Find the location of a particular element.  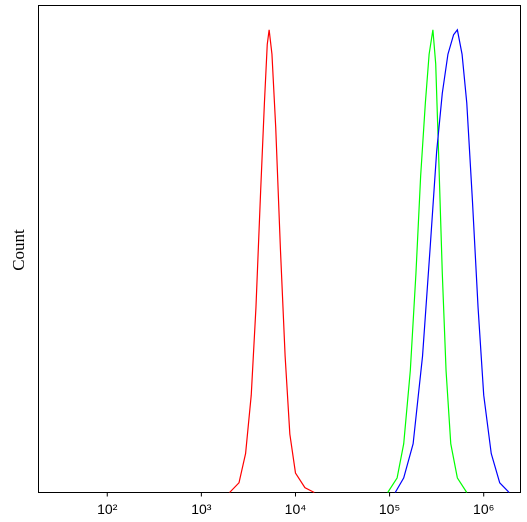

x-tick-label: 10³ is located at coordinates (201, 509).